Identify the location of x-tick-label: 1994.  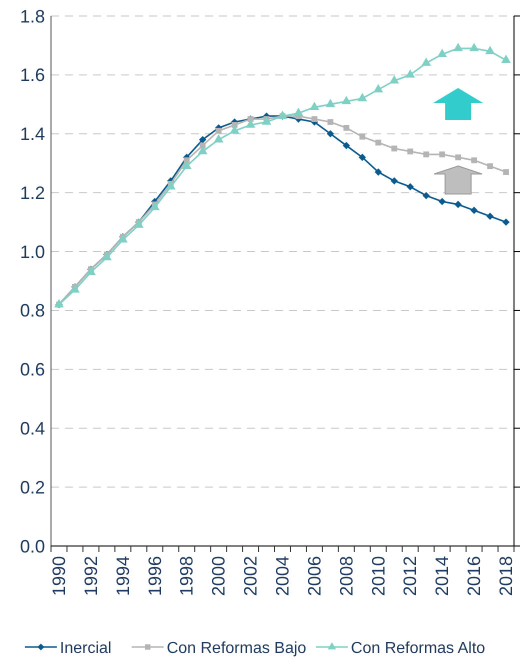
(122, 576).